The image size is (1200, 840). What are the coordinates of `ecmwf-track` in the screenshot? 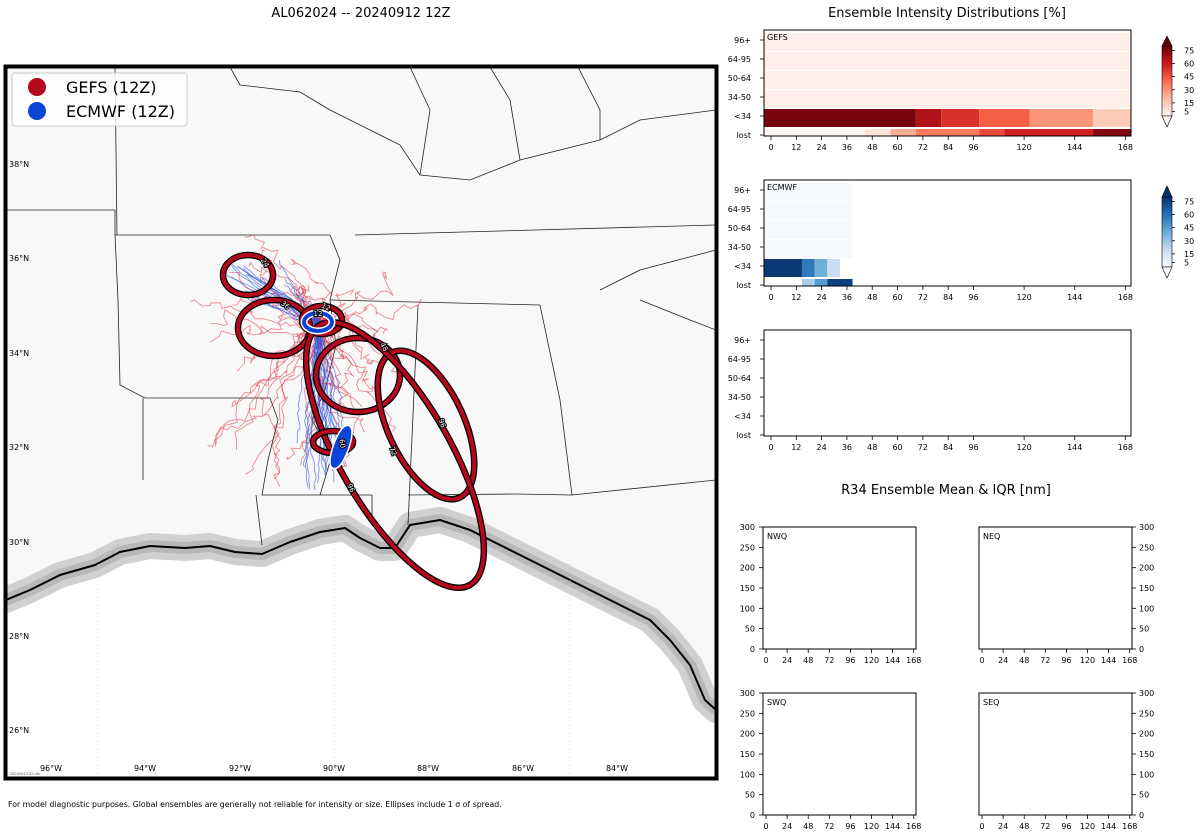 It's located at (329, 383).